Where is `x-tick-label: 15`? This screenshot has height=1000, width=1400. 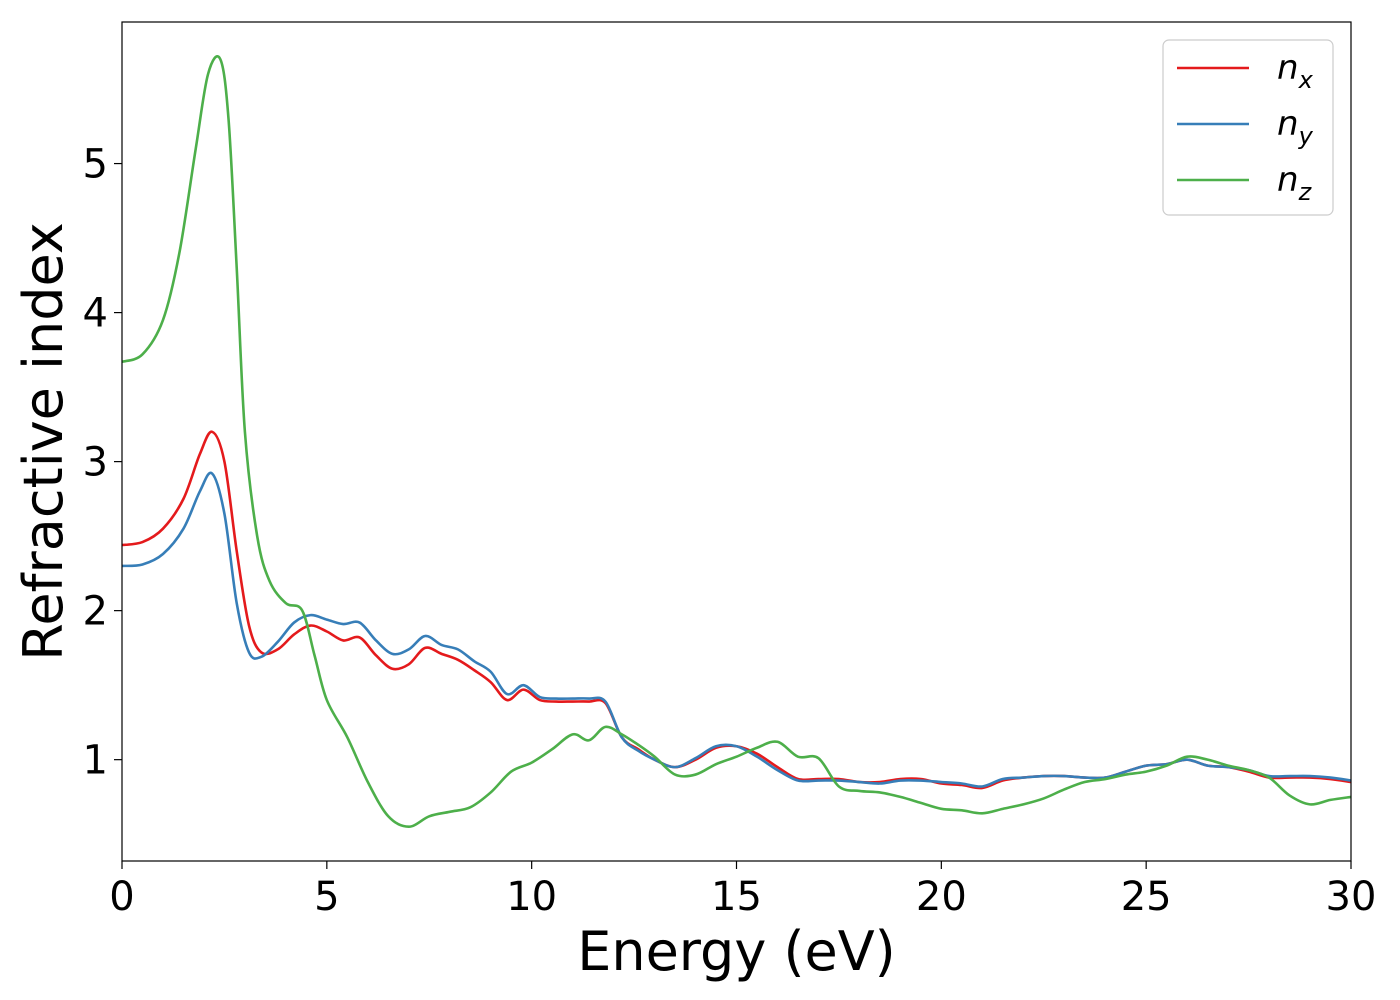 x-tick-label: 15 is located at coordinates (736, 897).